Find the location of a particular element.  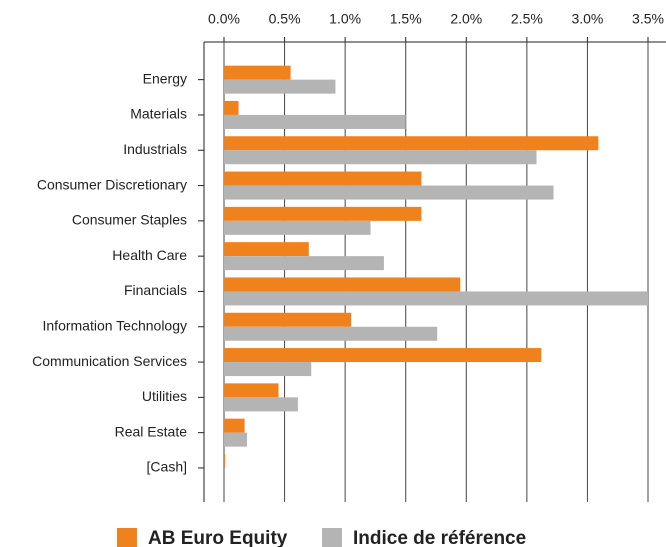

x-tick-label: 1.0% is located at coordinates (345, 19).